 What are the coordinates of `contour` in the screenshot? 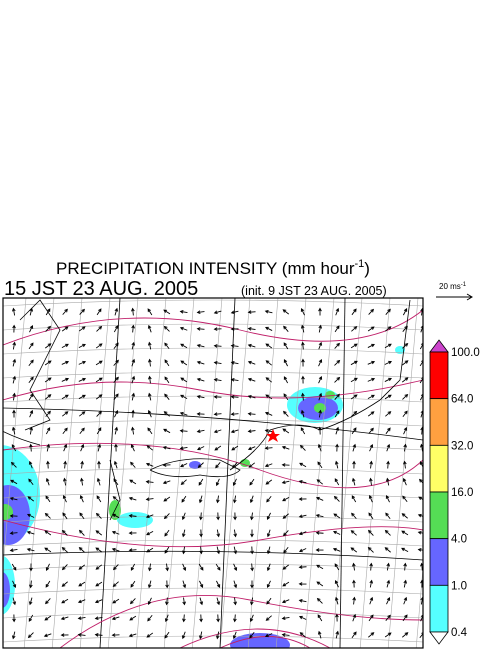 It's located at (255, 638).